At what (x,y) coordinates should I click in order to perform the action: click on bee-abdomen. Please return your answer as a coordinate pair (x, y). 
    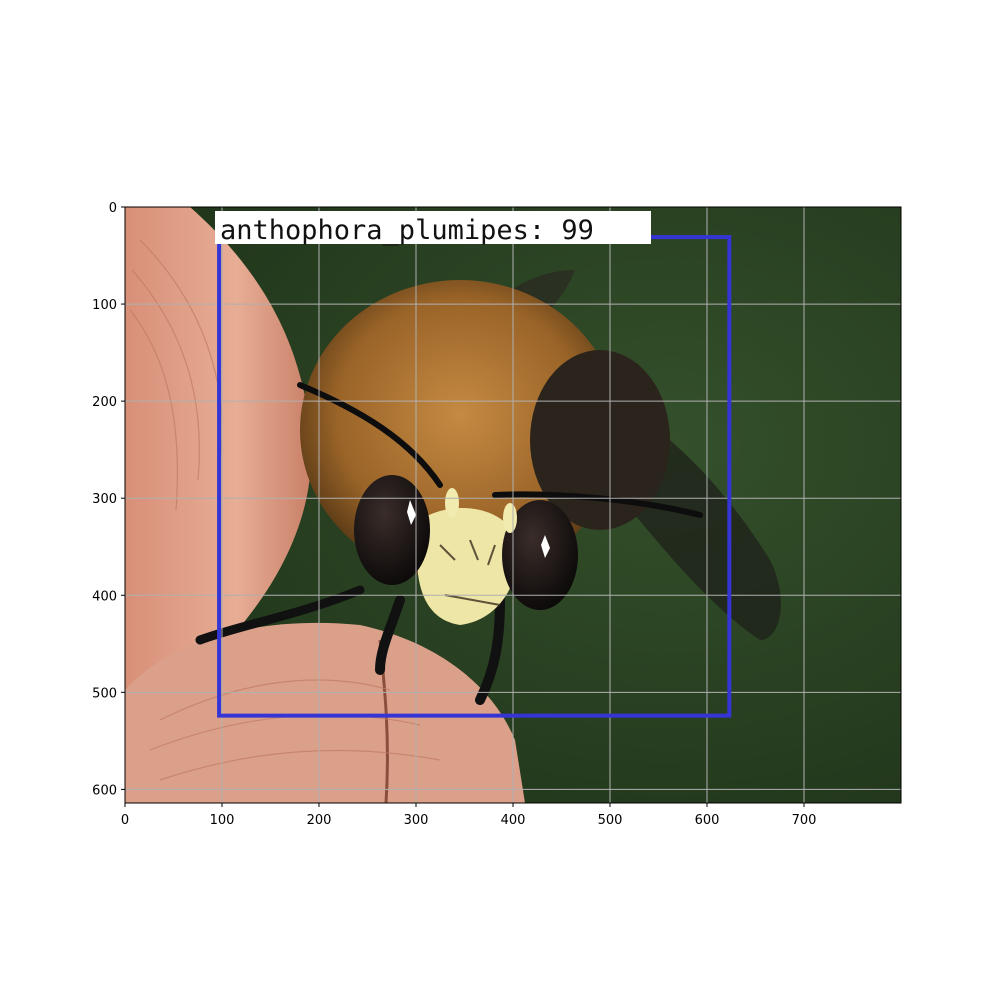
    Looking at the image, I should click on (600, 440).